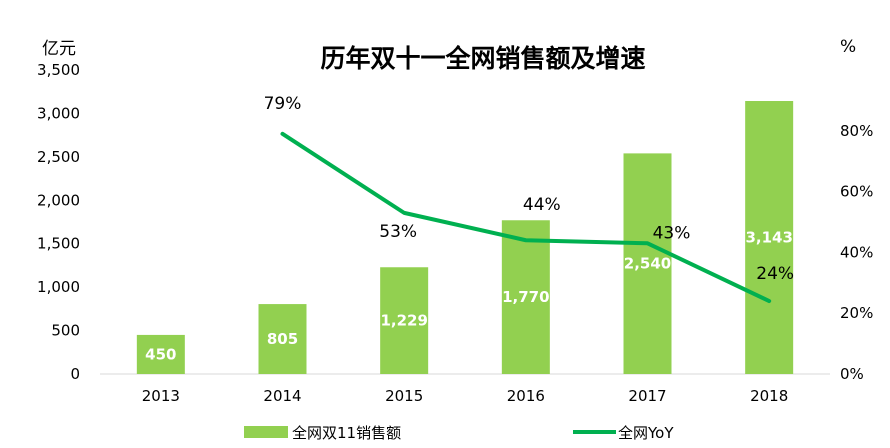  What do you see at coordinates (672, 233) in the screenshot?
I see `line-data-label: 43%` at bounding box center [672, 233].